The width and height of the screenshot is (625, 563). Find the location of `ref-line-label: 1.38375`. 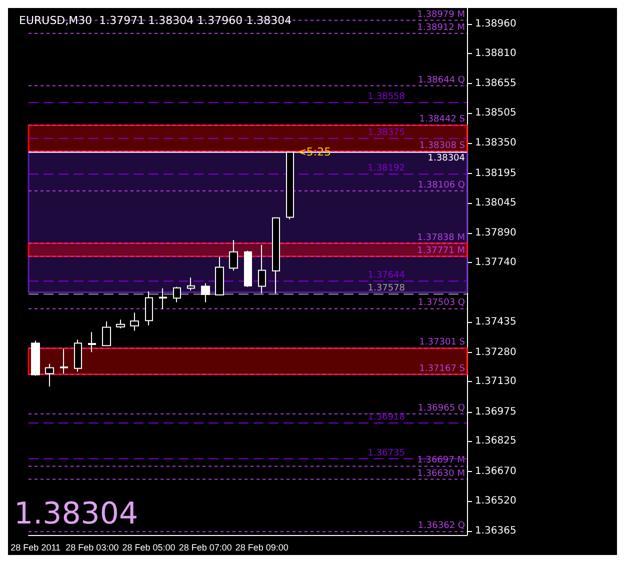

ref-line-label: 1.38375 is located at coordinates (386, 133).